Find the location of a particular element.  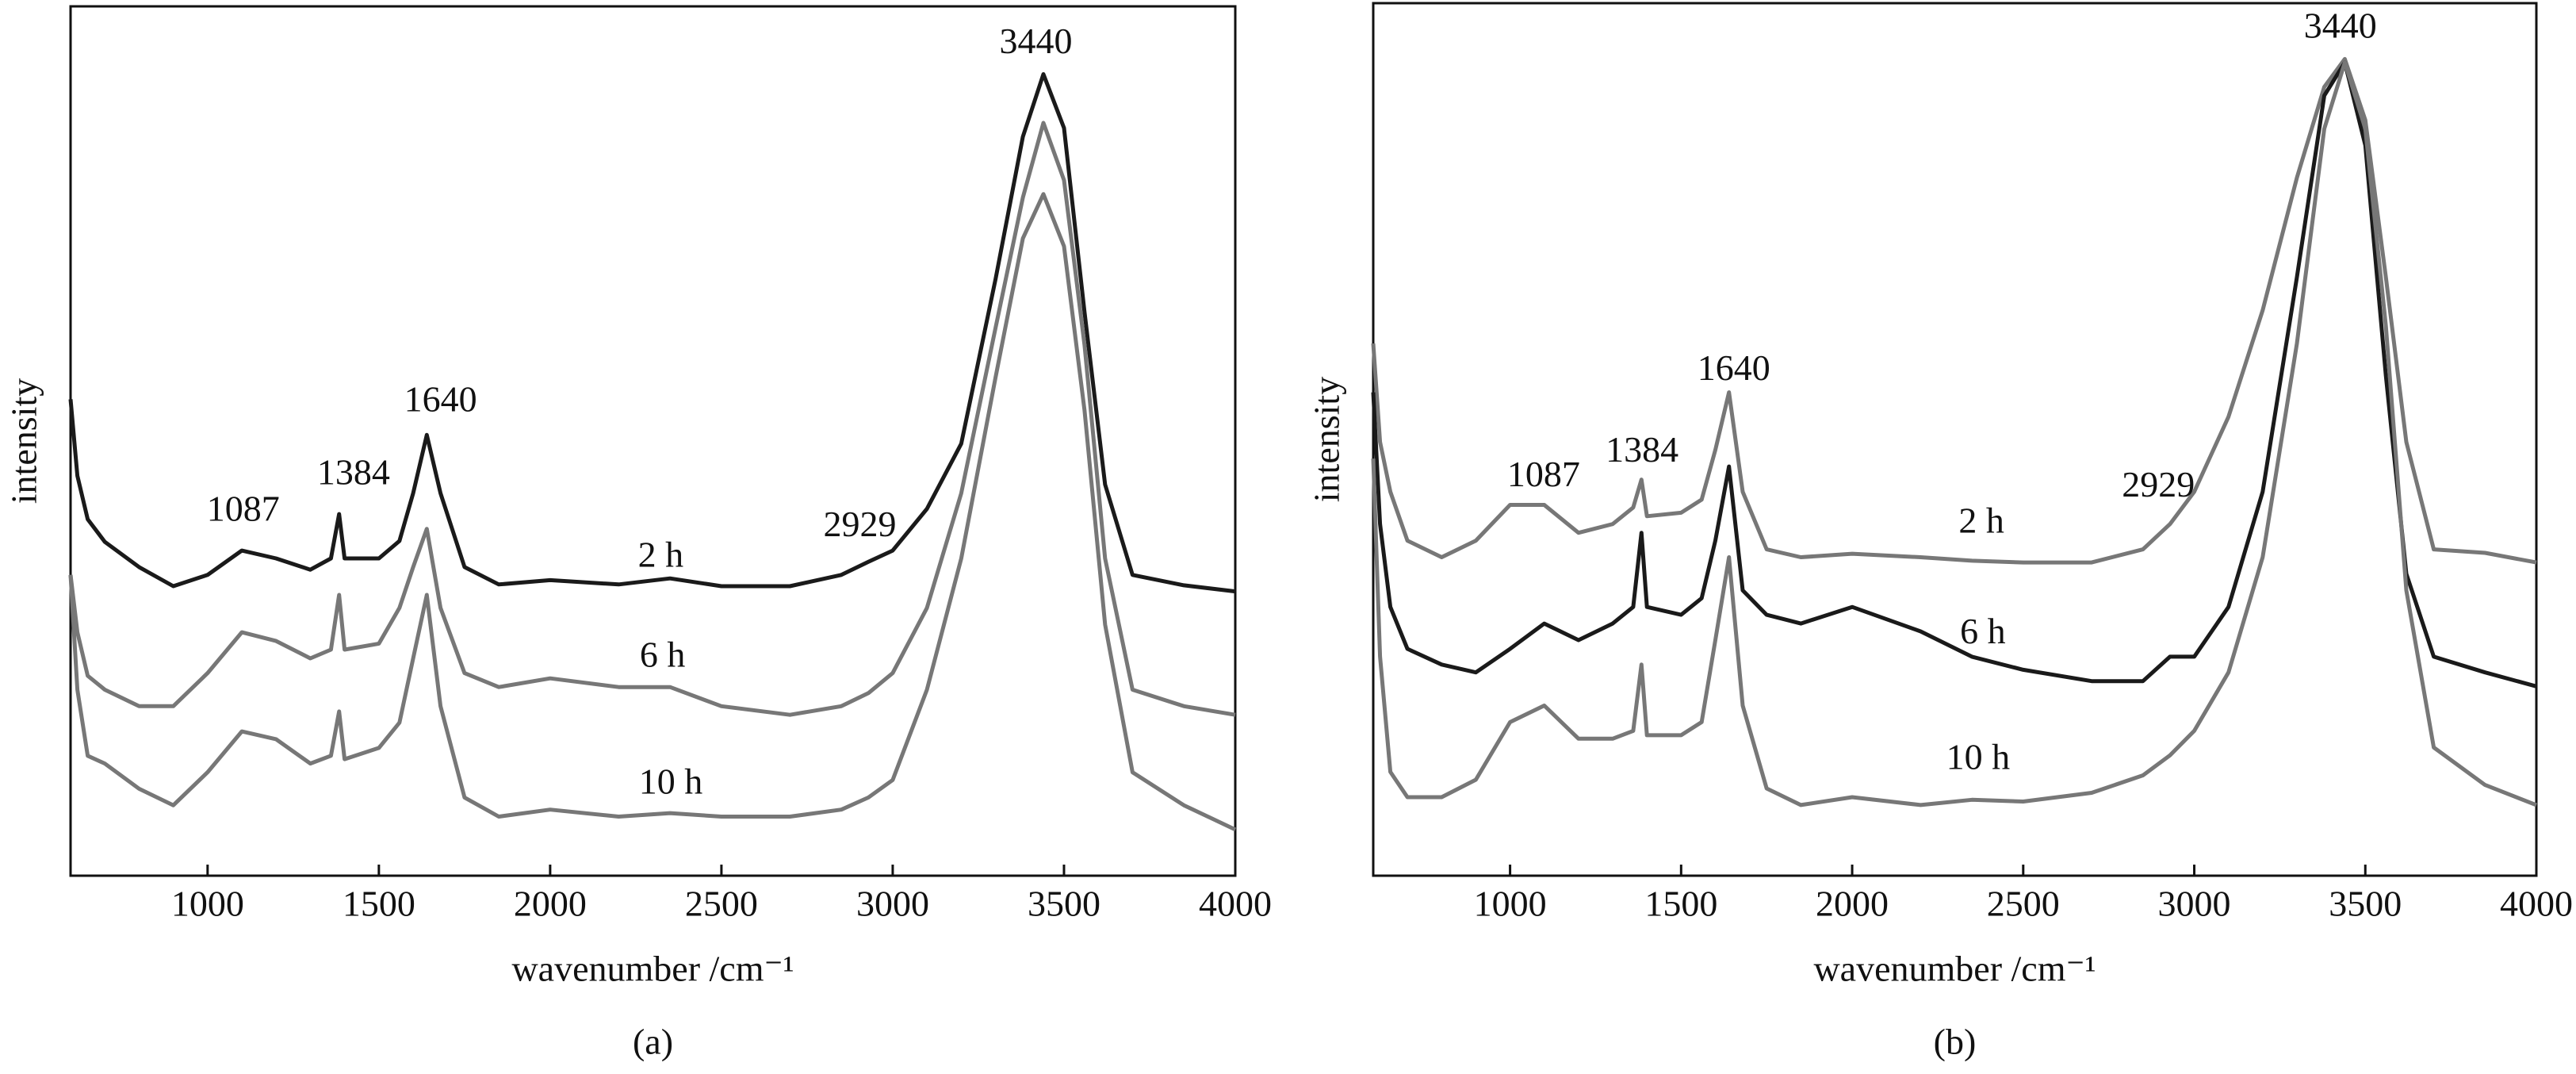

panel-label: (a) is located at coordinates (653, 1042).